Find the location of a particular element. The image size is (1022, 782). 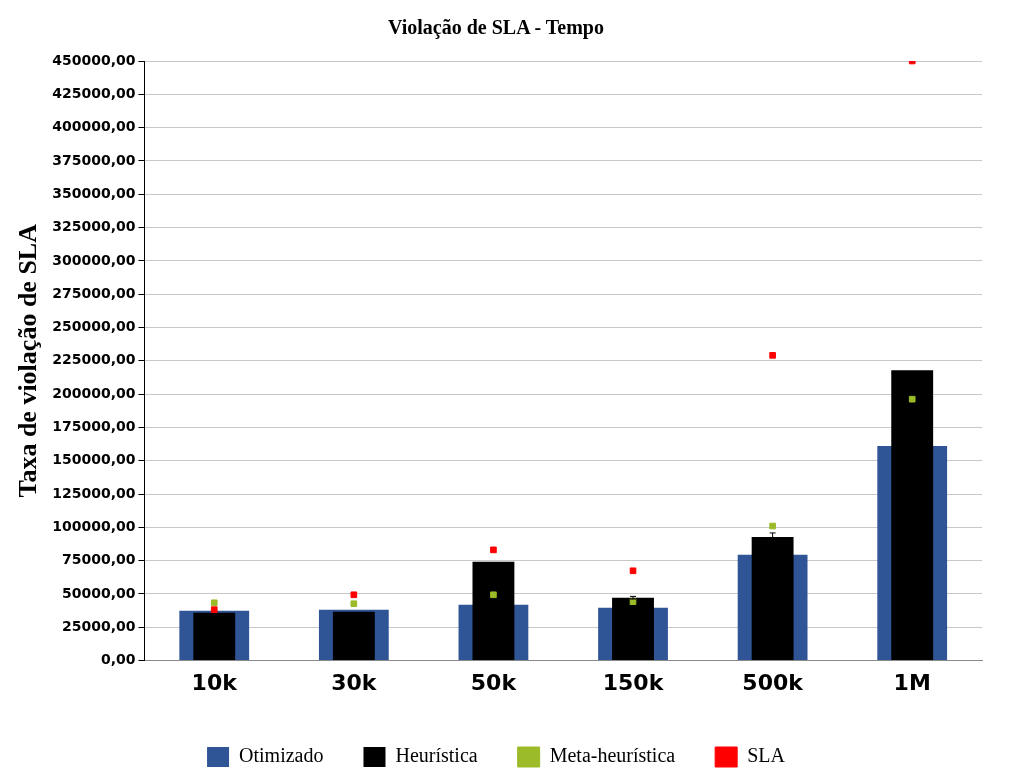

x-tick-label: 1M is located at coordinates (912, 682).